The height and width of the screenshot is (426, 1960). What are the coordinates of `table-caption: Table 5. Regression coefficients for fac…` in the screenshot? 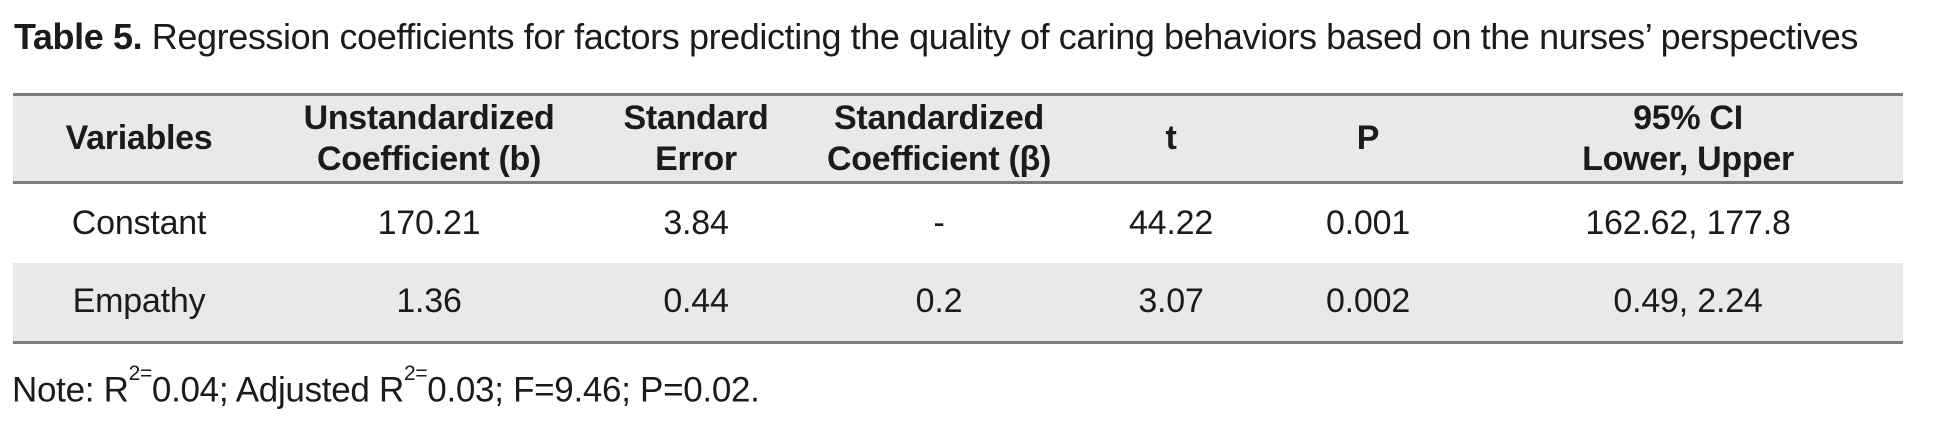 It's located at (987, 37).